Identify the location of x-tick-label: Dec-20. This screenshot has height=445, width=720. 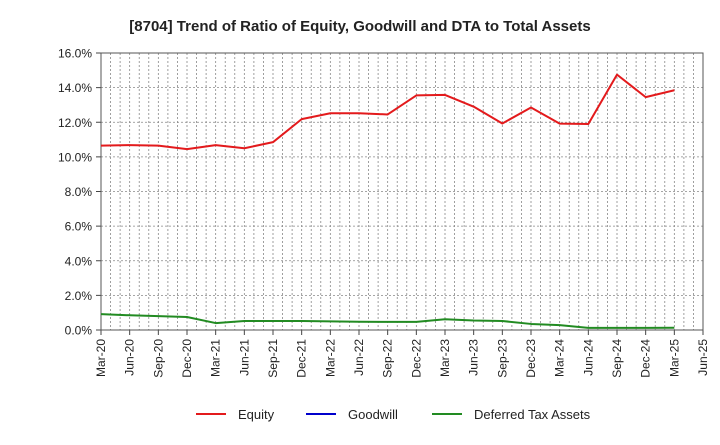
(187, 358).